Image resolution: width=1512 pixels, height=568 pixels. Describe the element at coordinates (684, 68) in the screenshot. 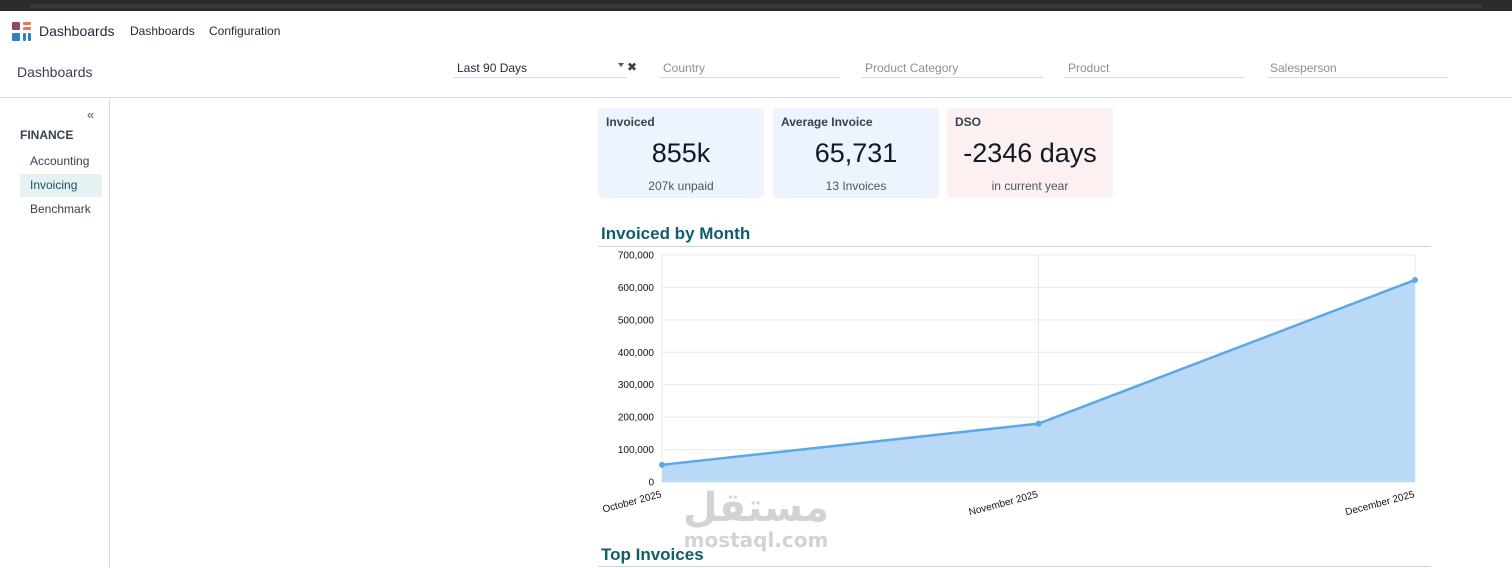

I see `country-filter-placeholder: Country` at that location.